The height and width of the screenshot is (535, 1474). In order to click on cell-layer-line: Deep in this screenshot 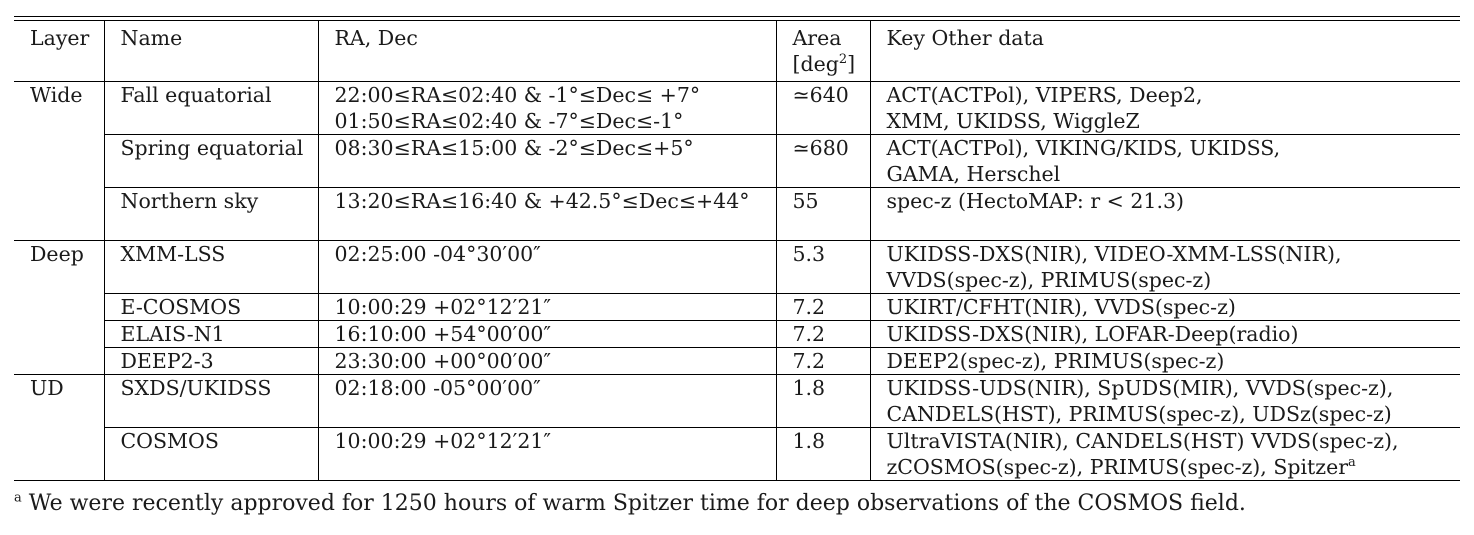, I will do `click(57, 254)`.